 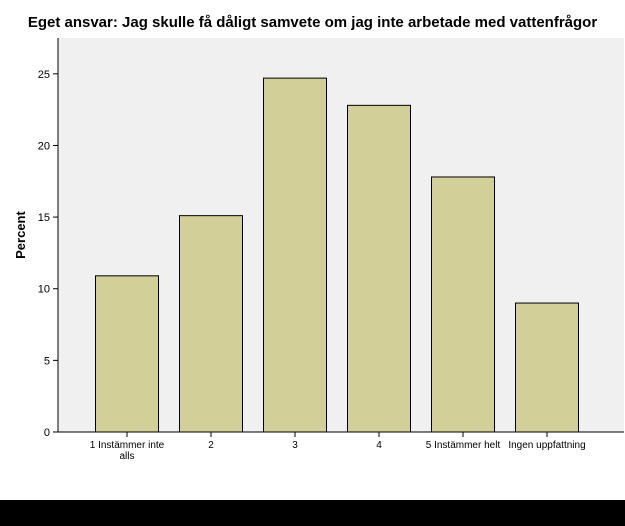 I want to click on y-tick-label-0: 0, so click(x=47, y=433).